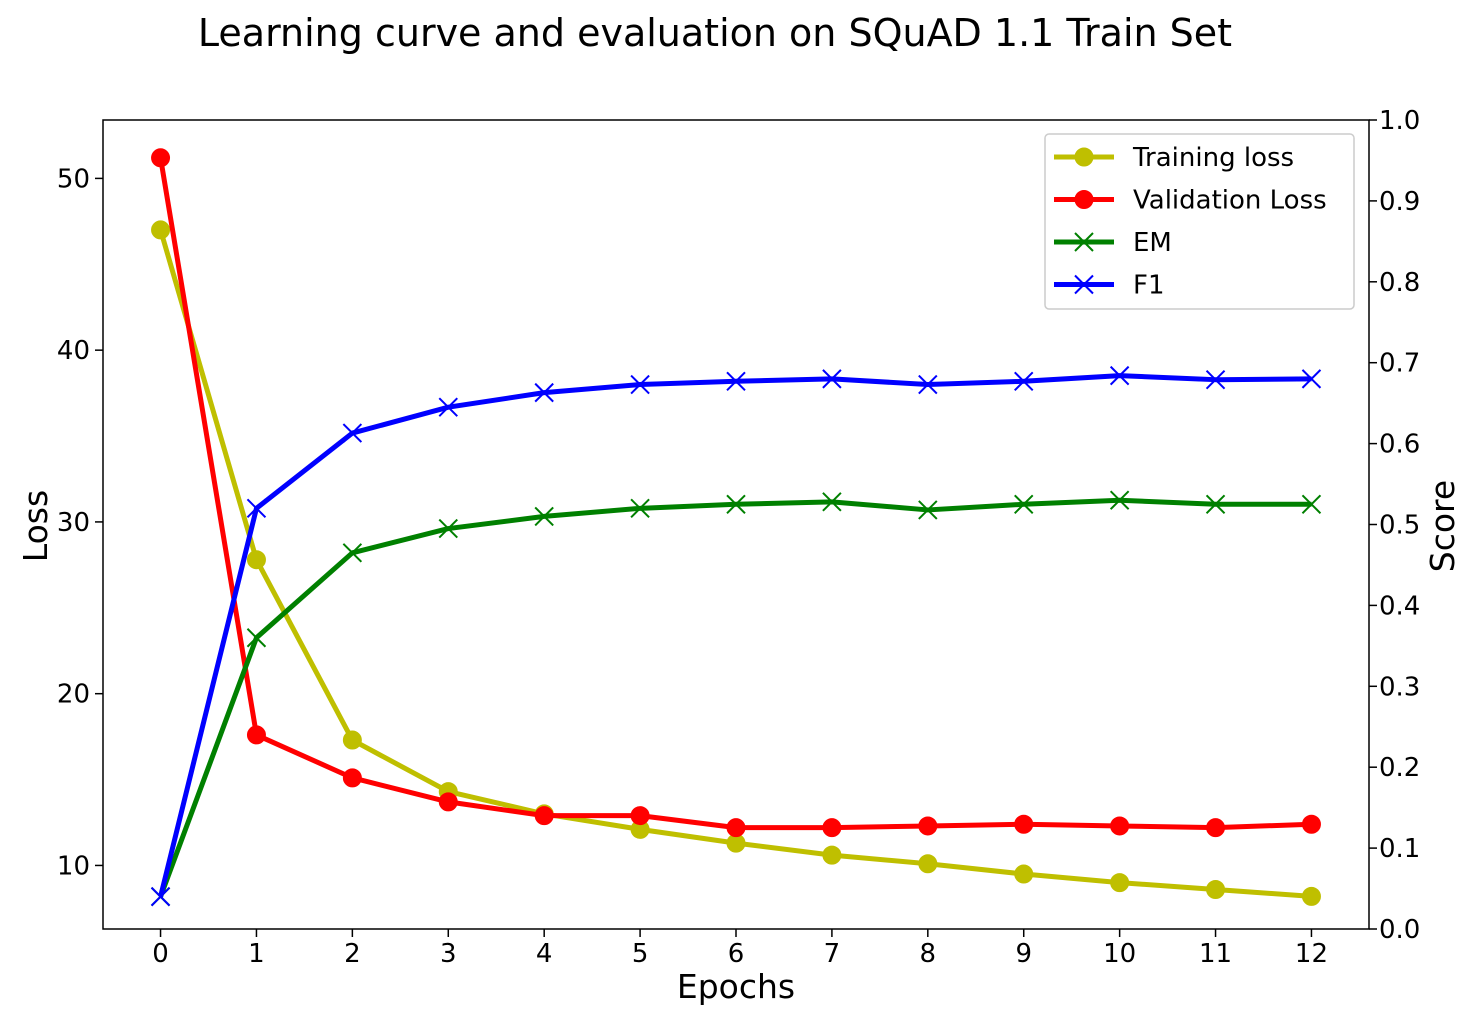 The width and height of the screenshot is (1480, 1027). Describe the element at coordinates (544, 954) in the screenshot. I see `x-tick-label: 4` at that location.